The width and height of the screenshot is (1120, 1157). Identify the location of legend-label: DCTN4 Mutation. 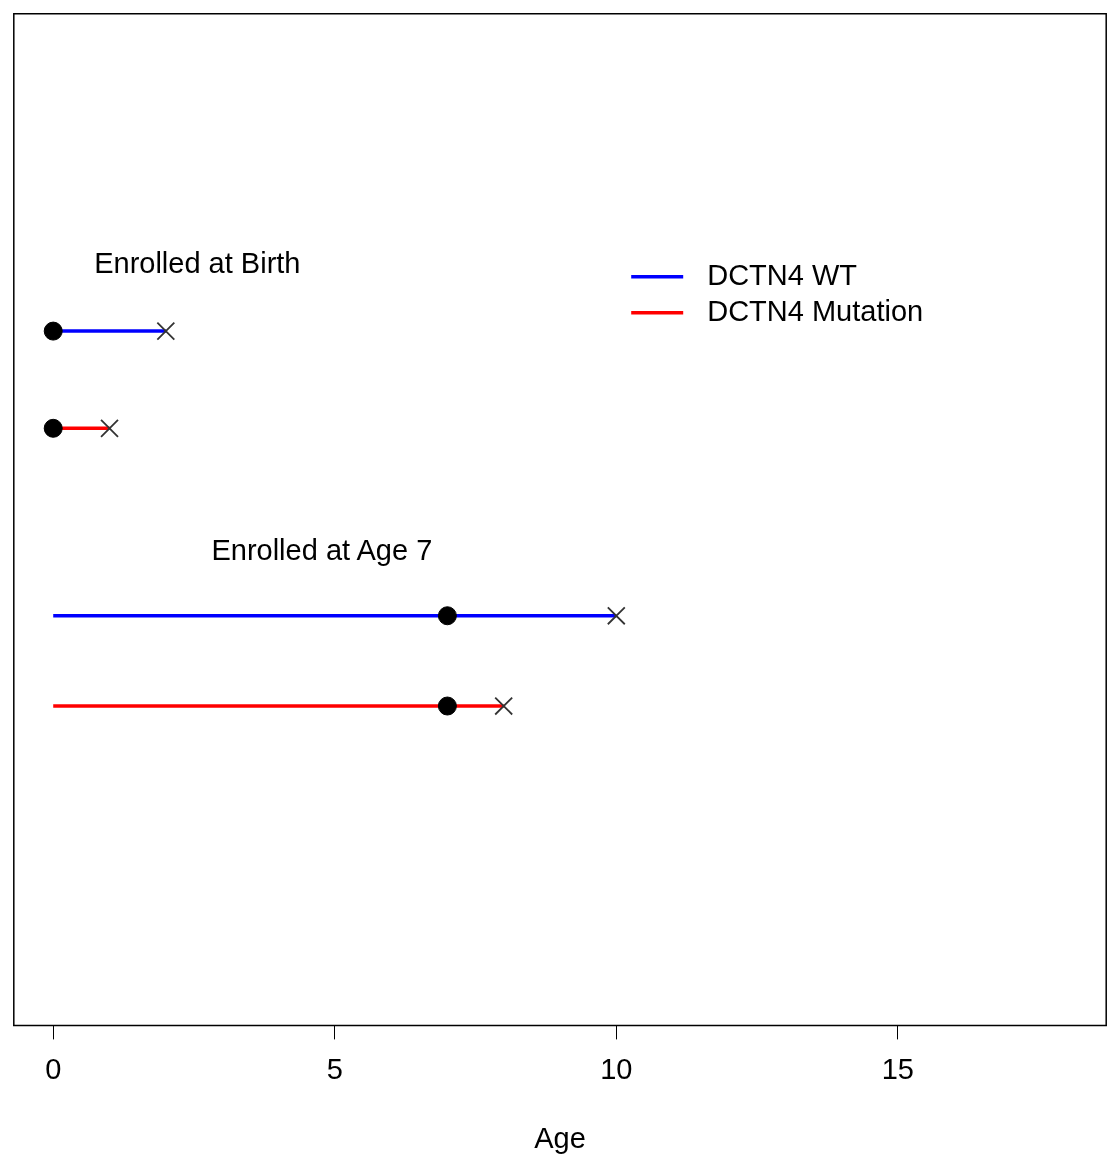
(815, 310).